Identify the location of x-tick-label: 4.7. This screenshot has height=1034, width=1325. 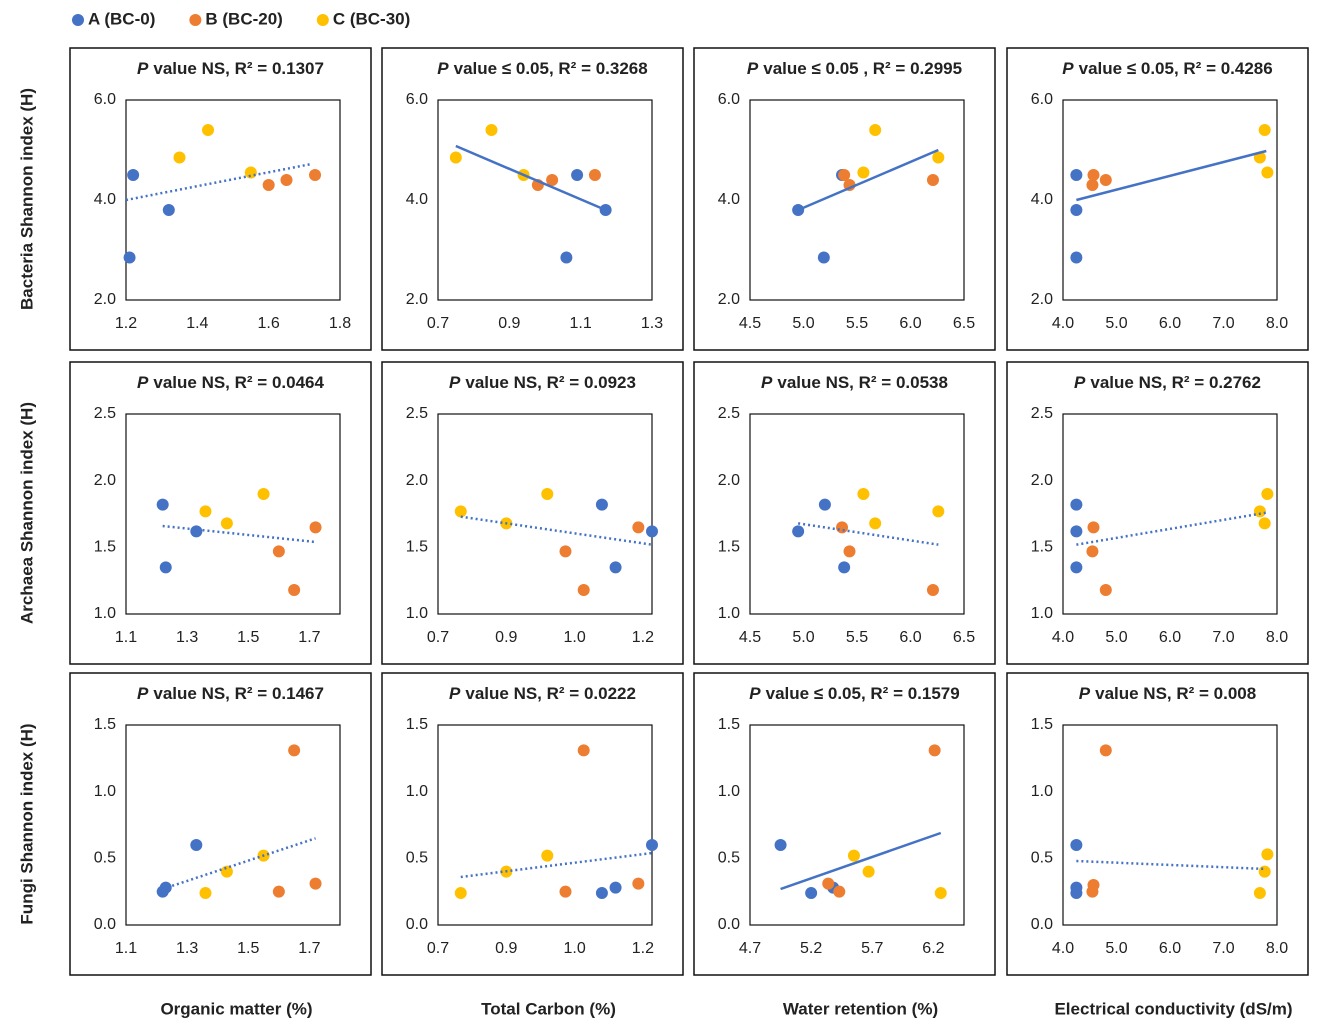
(750, 948).